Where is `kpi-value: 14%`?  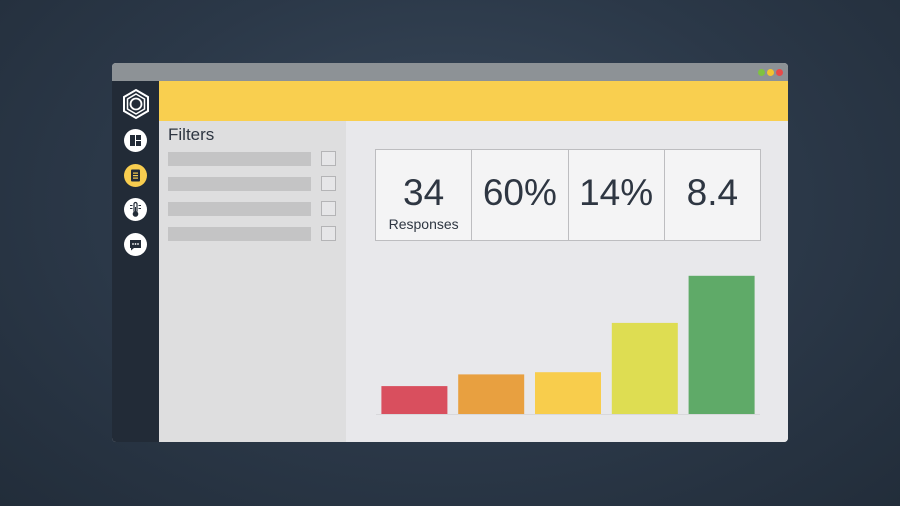 kpi-value: 14% is located at coordinates (616, 192).